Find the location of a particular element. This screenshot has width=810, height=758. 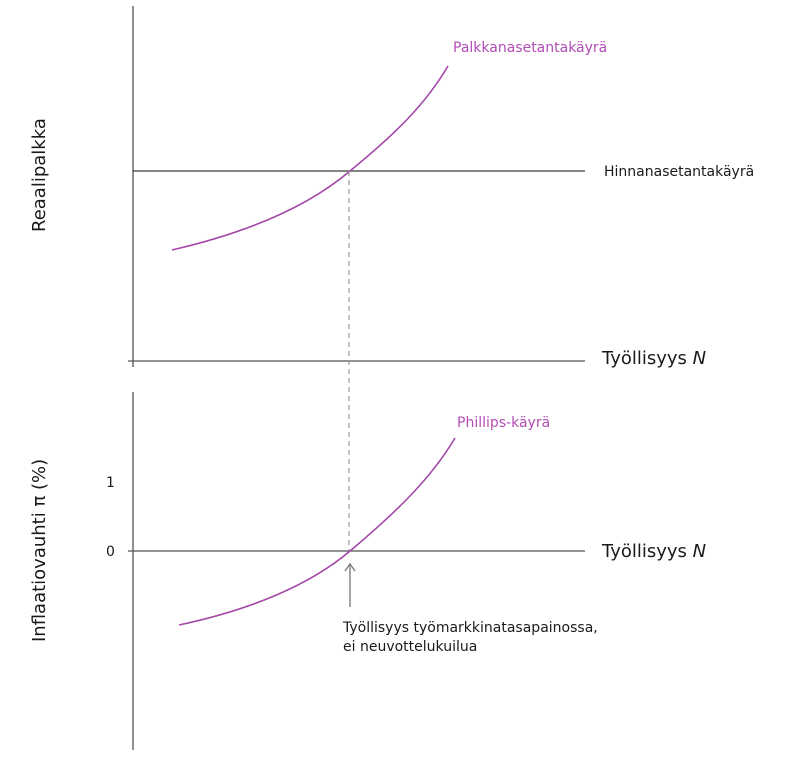

arrow-up-icon is located at coordinates (350, 584).